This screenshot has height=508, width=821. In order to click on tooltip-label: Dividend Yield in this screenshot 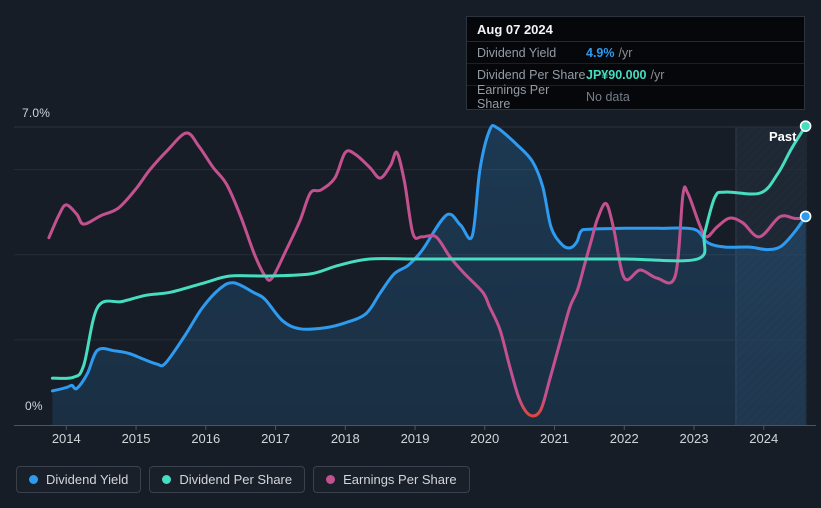, I will do `click(517, 52)`.